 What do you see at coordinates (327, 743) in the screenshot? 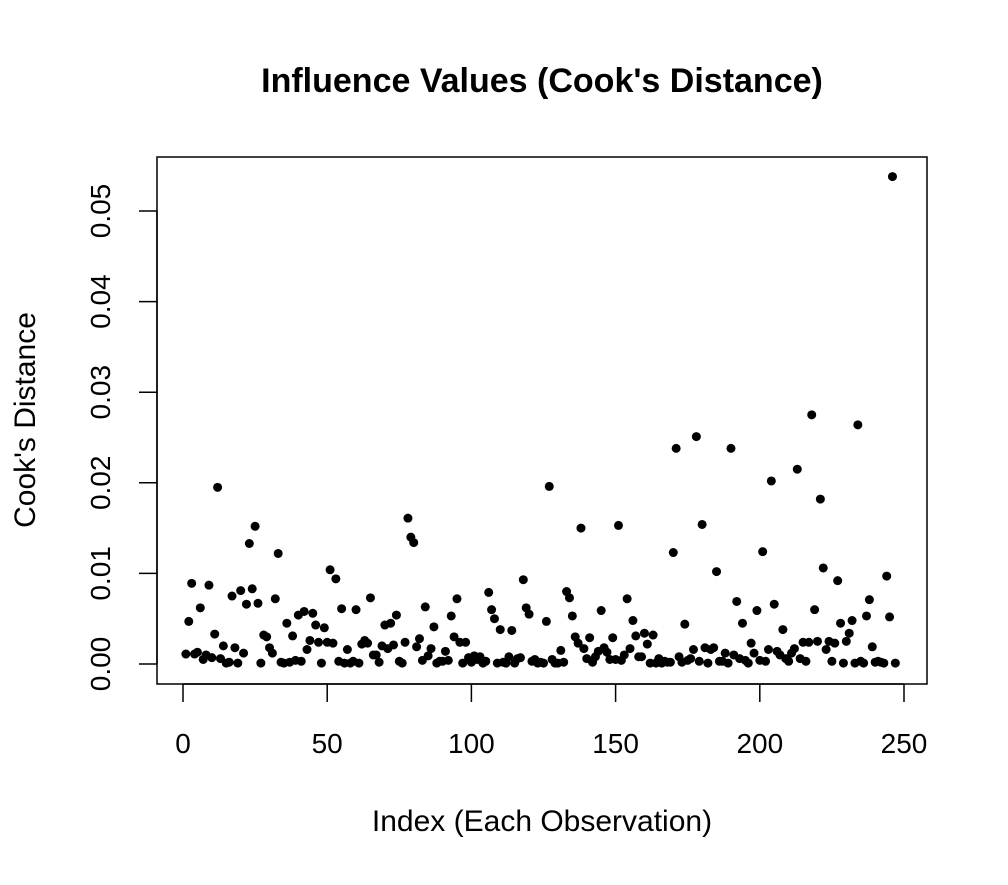
I see `x-tick-label: 50` at bounding box center [327, 743].